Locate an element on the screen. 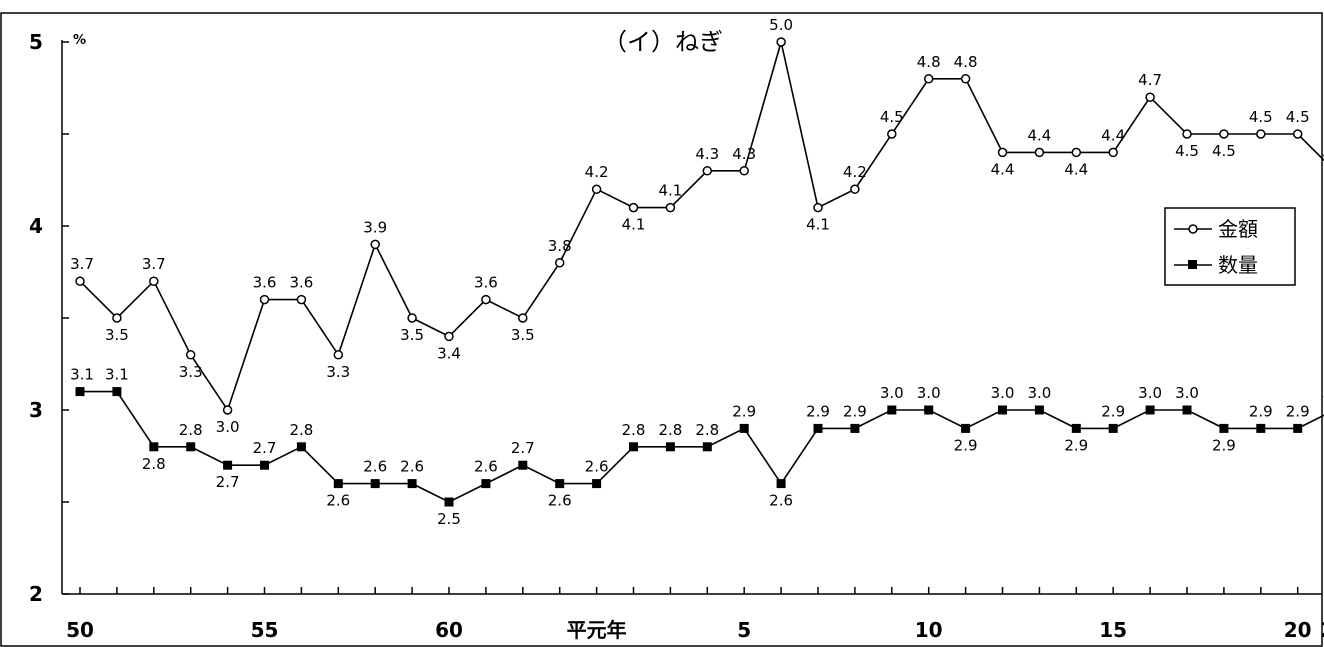 The width and height of the screenshot is (1324, 647). data-label: 3.1 is located at coordinates (117, 375).